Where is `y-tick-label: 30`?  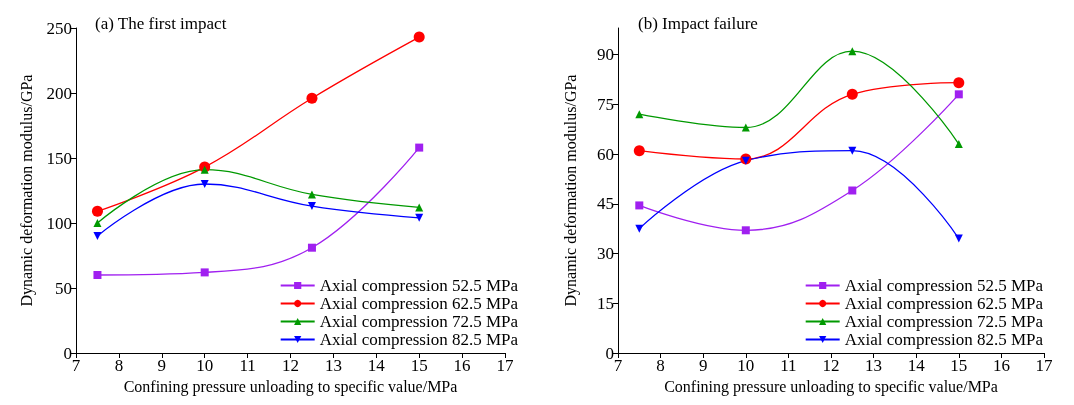 y-tick-label: 30 is located at coordinates (605, 254).